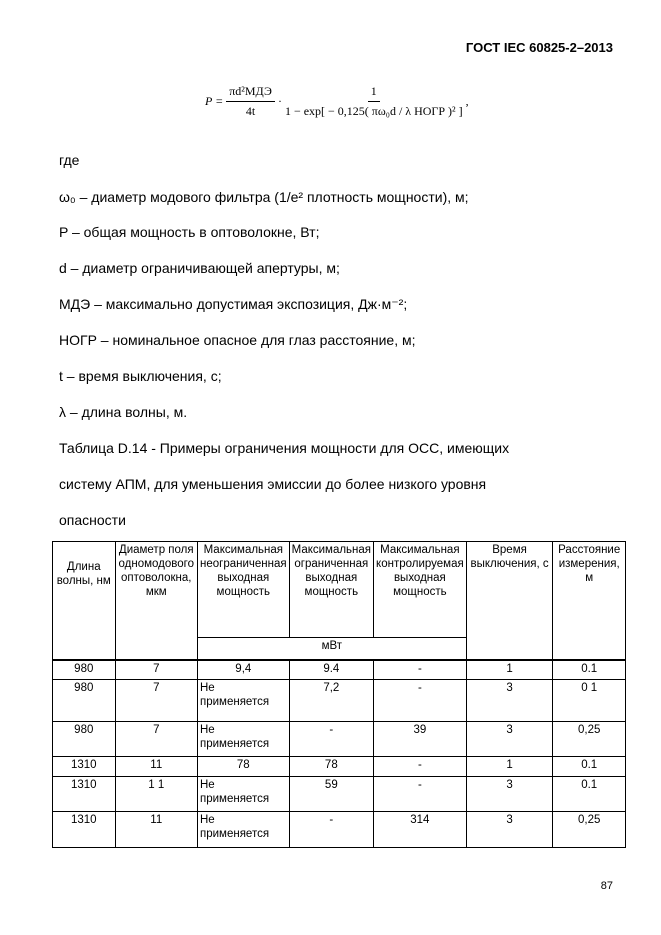  What do you see at coordinates (199, 268) in the screenshot?
I see `def: d – диаметр ограничивающей апертуры, м;` at bounding box center [199, 268].